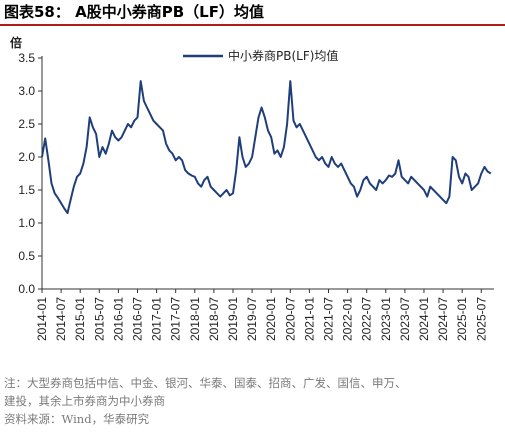 The width and height of the screenshot is (505, 432). I want to click on x-tick-label: 2022-01, so click(348, 319).